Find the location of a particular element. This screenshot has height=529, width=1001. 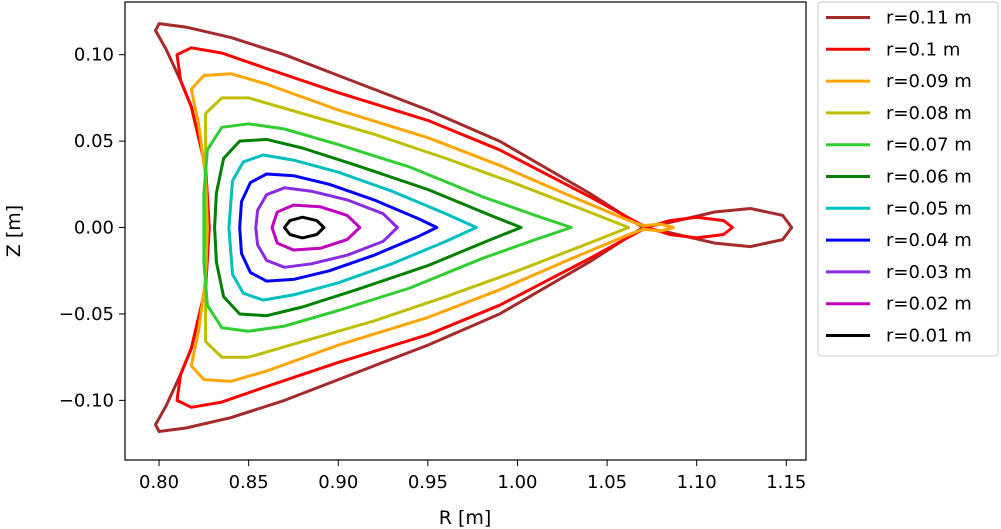

legend-label: r=0.03 m is located at coordinates (929, 272).